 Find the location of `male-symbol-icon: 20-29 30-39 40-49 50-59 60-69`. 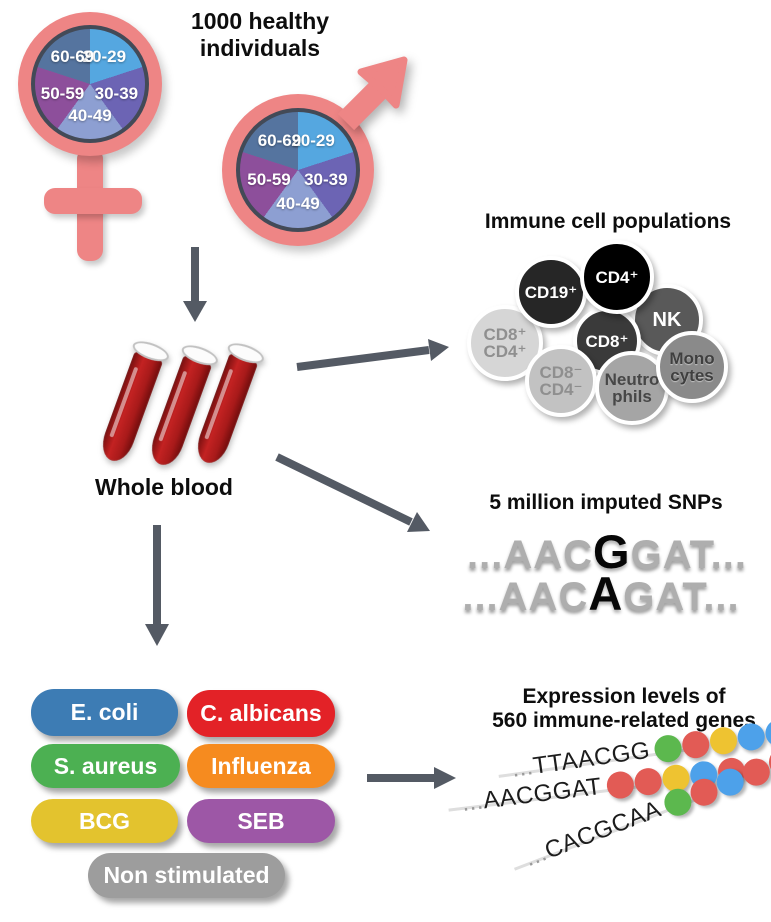

male-symbol-icon: 20-29 30-39 40-49 50-59 60-69 is located at coordinates (298, 170).